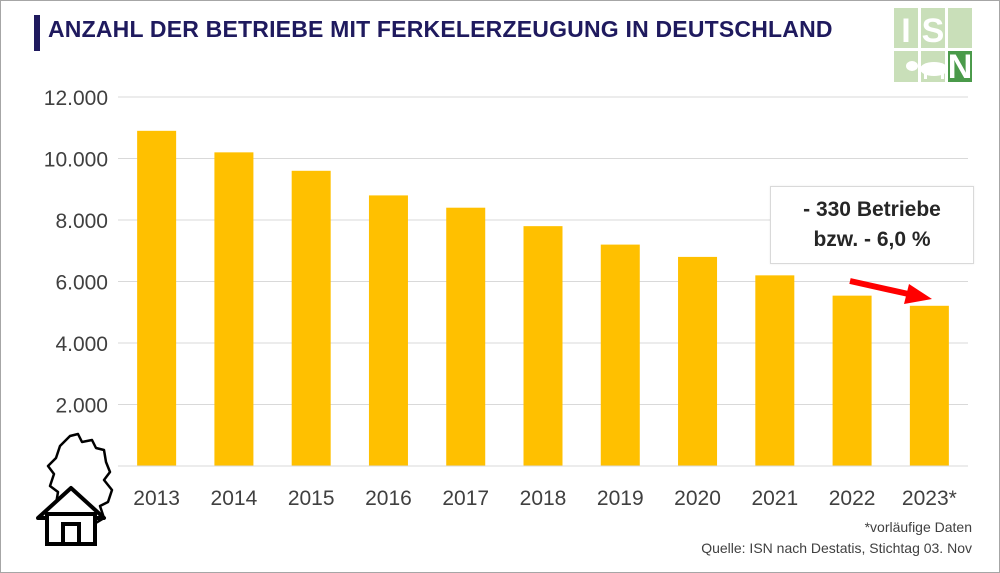  I want to click on bar-2019, so click(620, 355).